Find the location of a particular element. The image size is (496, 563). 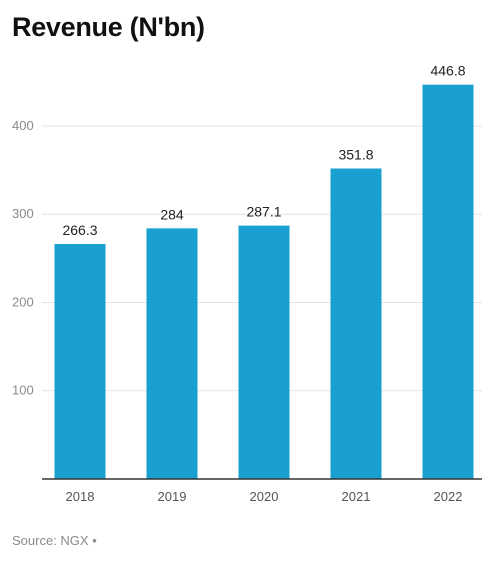

data-label: 446.8 is located at coordinates (447, 71).